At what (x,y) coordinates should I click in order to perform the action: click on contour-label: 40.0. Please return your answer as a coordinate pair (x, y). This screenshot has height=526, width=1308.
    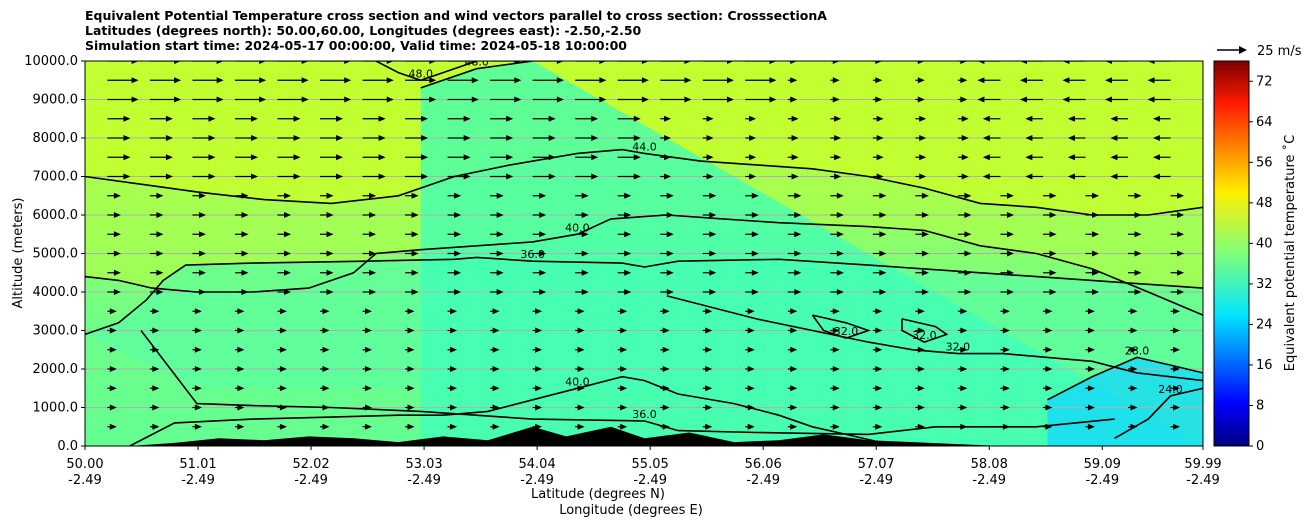
    Looking at the image, I should click on (577, 227).